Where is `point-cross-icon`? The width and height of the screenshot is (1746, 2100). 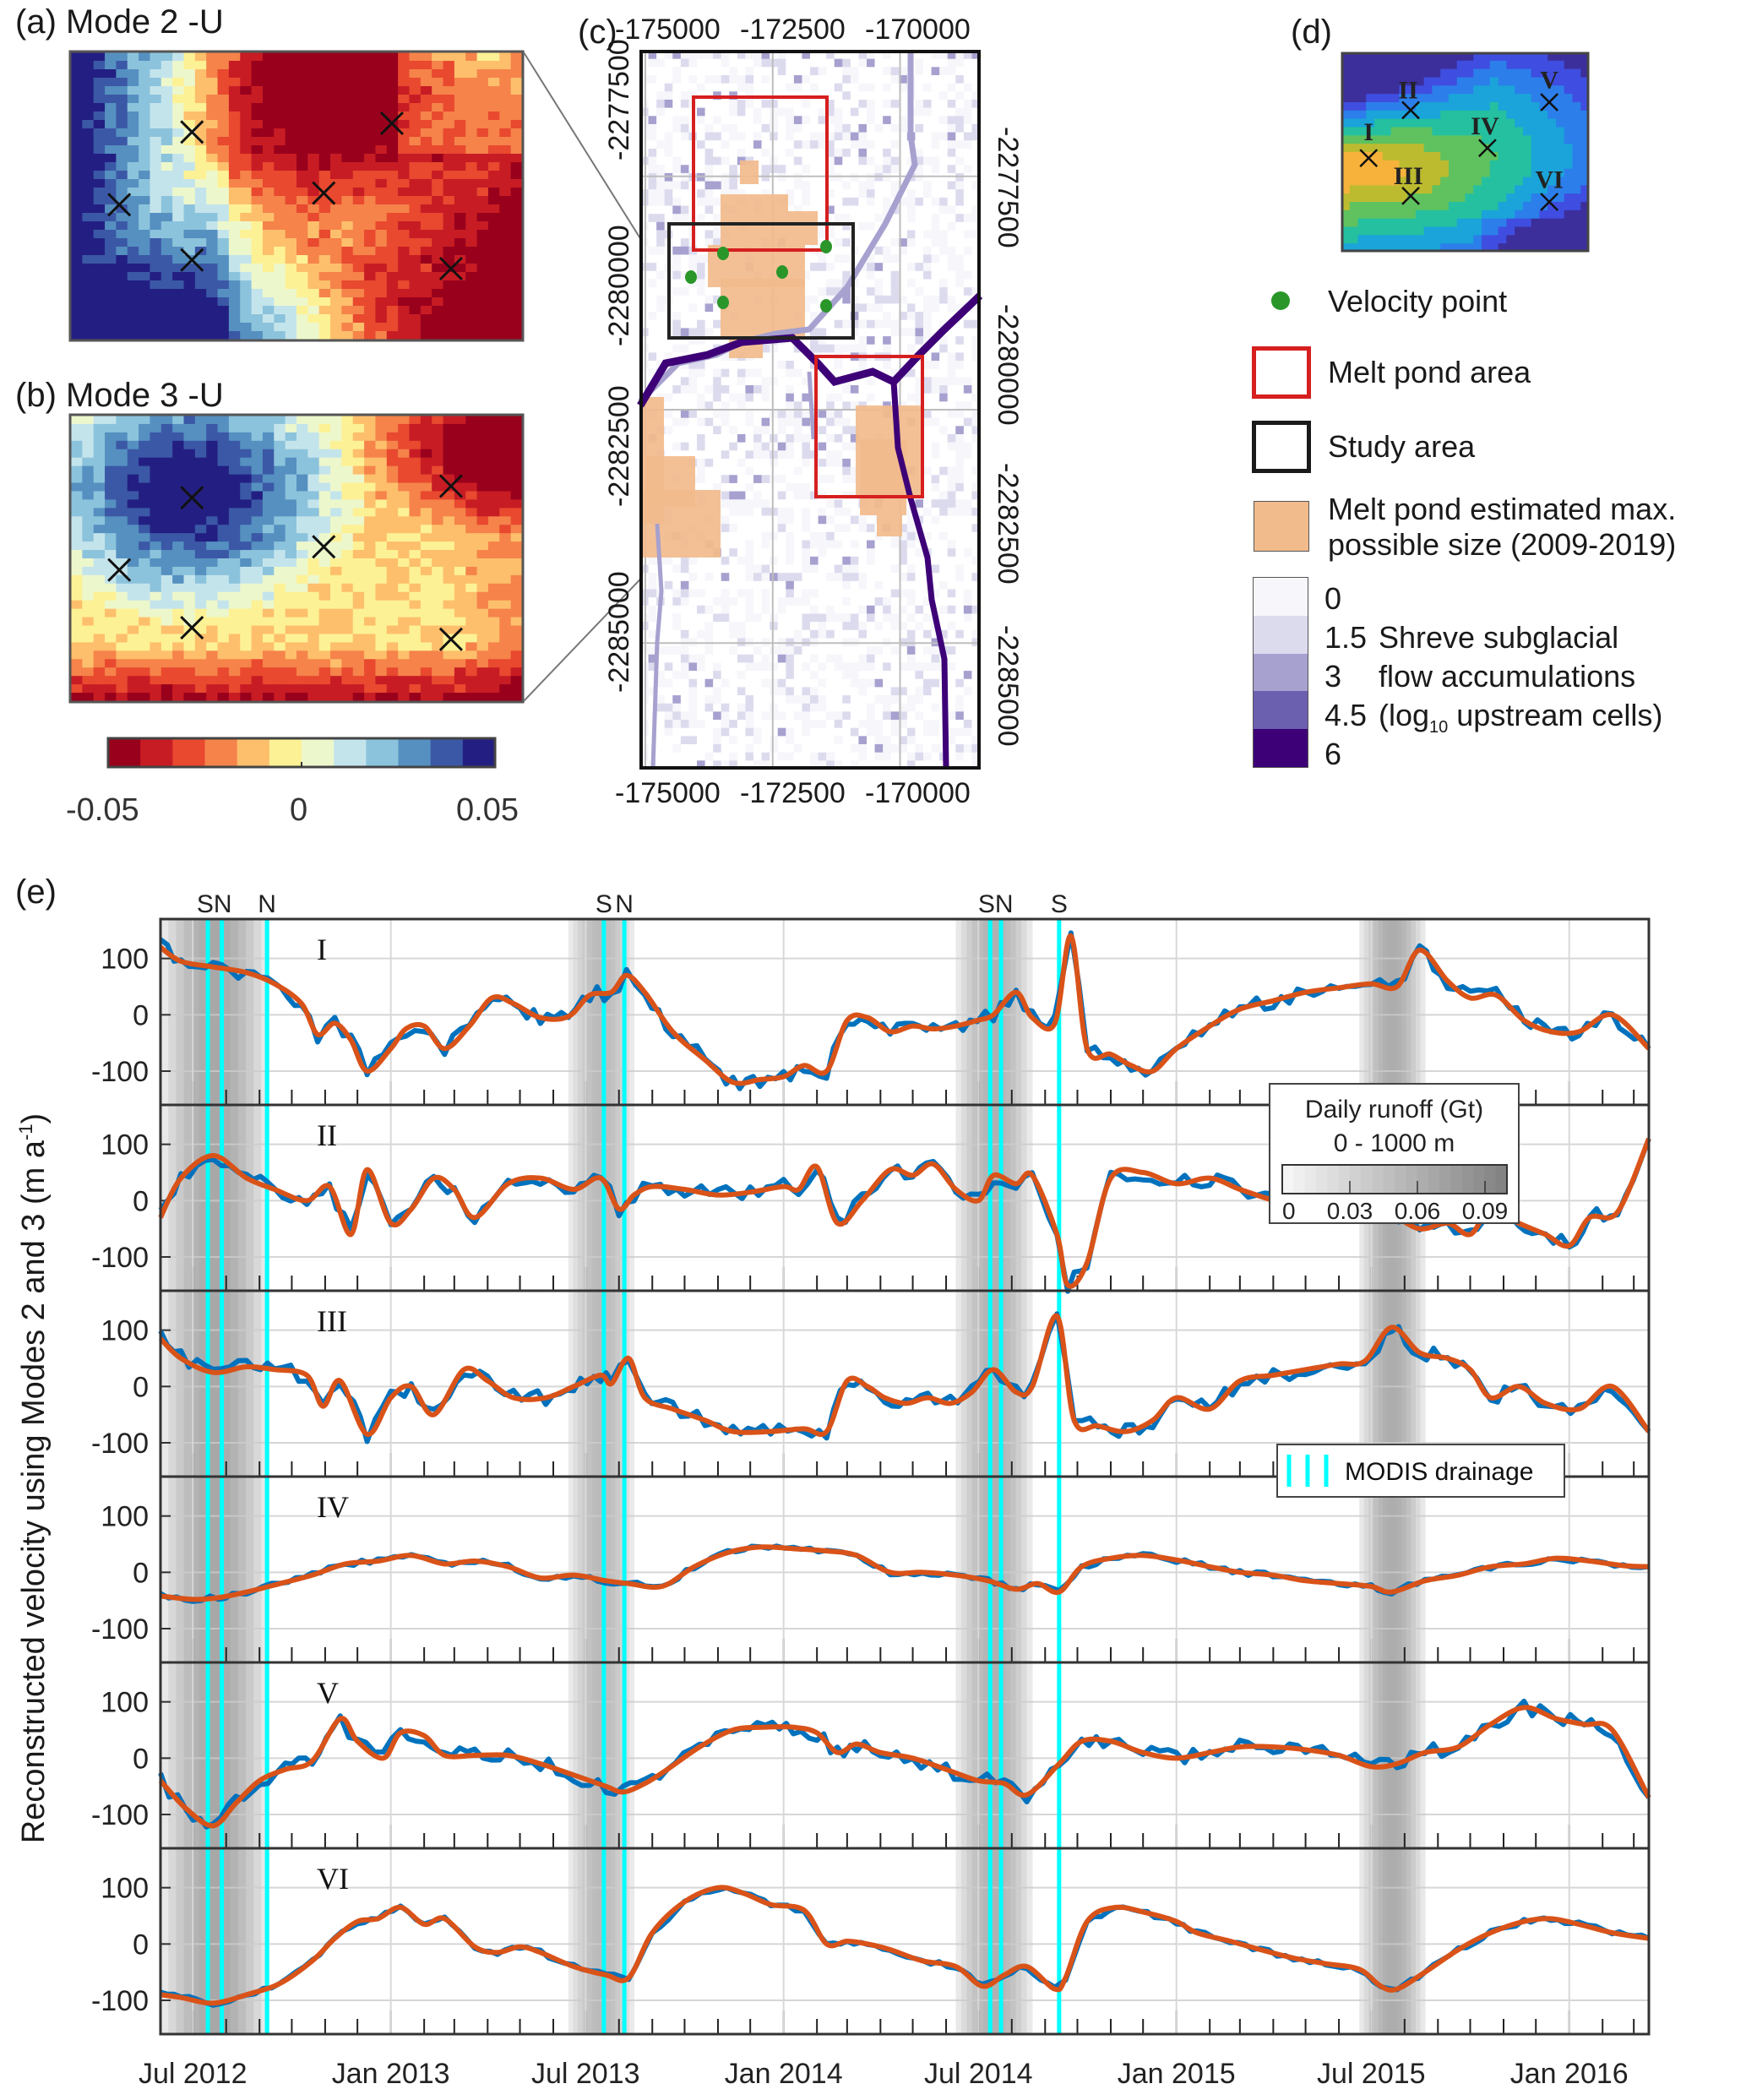 point-cross-icon is located at coordinates (324, 547).